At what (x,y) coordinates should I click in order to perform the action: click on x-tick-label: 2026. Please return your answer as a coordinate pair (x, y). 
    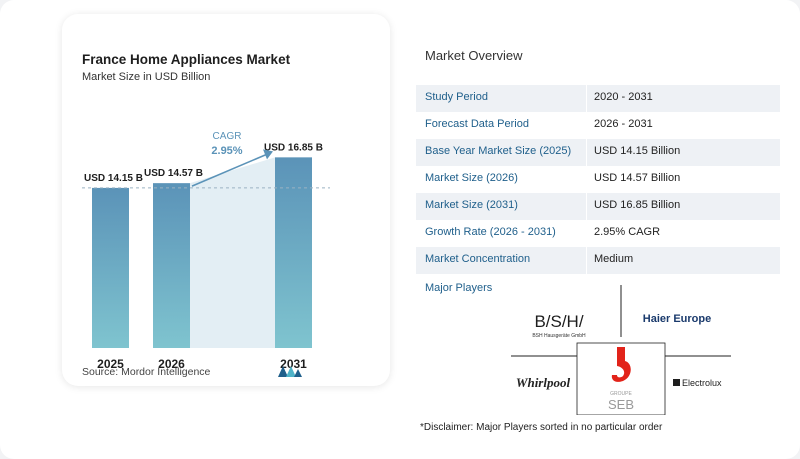
    Looking at the image, I should click on (171, 364).